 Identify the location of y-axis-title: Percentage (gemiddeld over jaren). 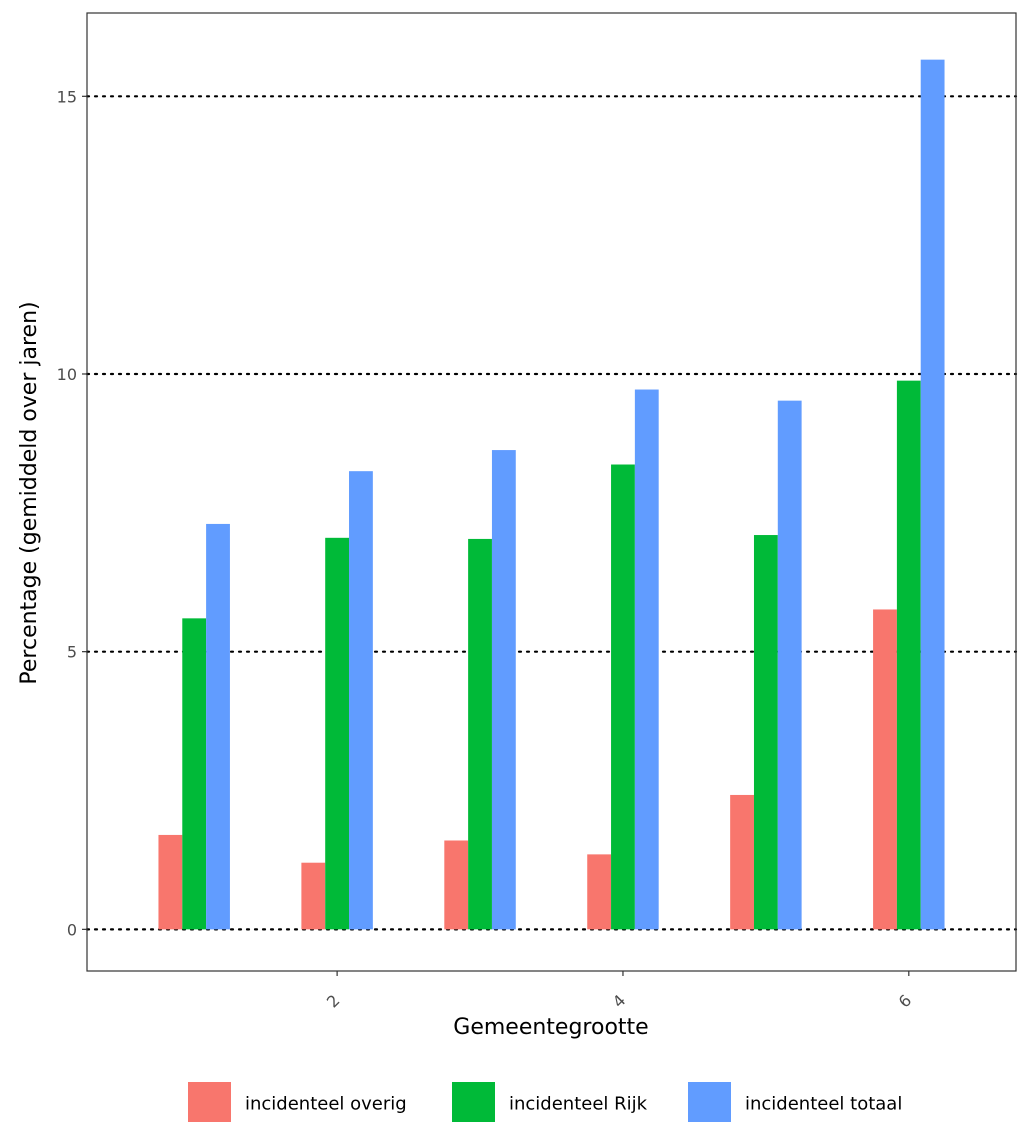
(29, 492).